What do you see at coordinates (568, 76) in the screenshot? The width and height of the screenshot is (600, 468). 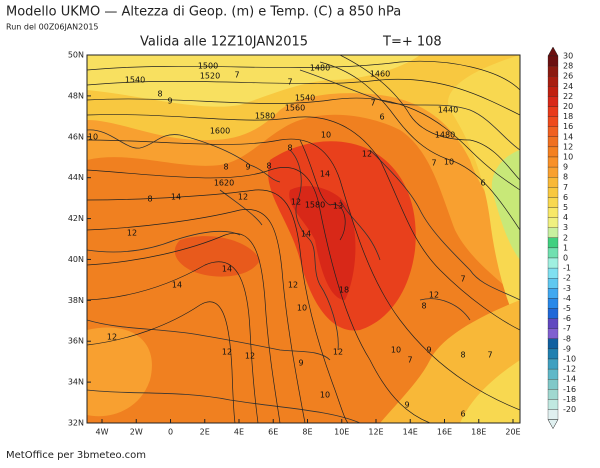 I see `colorbar-label: 26` at bounding box center [568, 76].